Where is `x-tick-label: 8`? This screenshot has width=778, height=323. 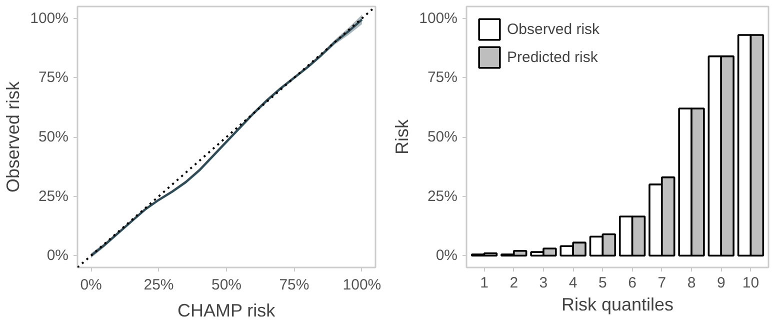 x-tick-label: 8 is located at coordinates (691, 283).